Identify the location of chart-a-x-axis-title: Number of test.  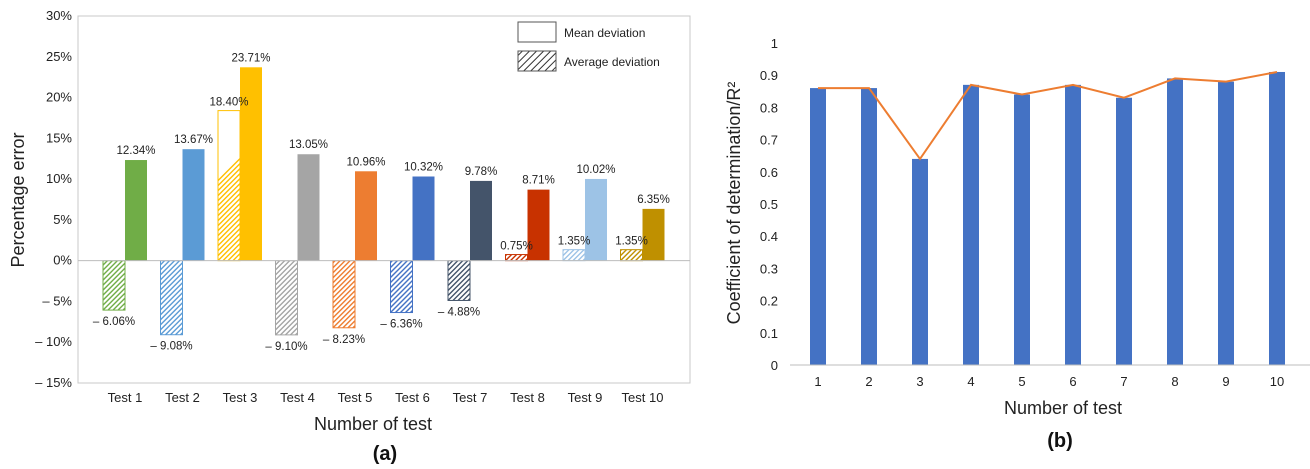
(373, 424).